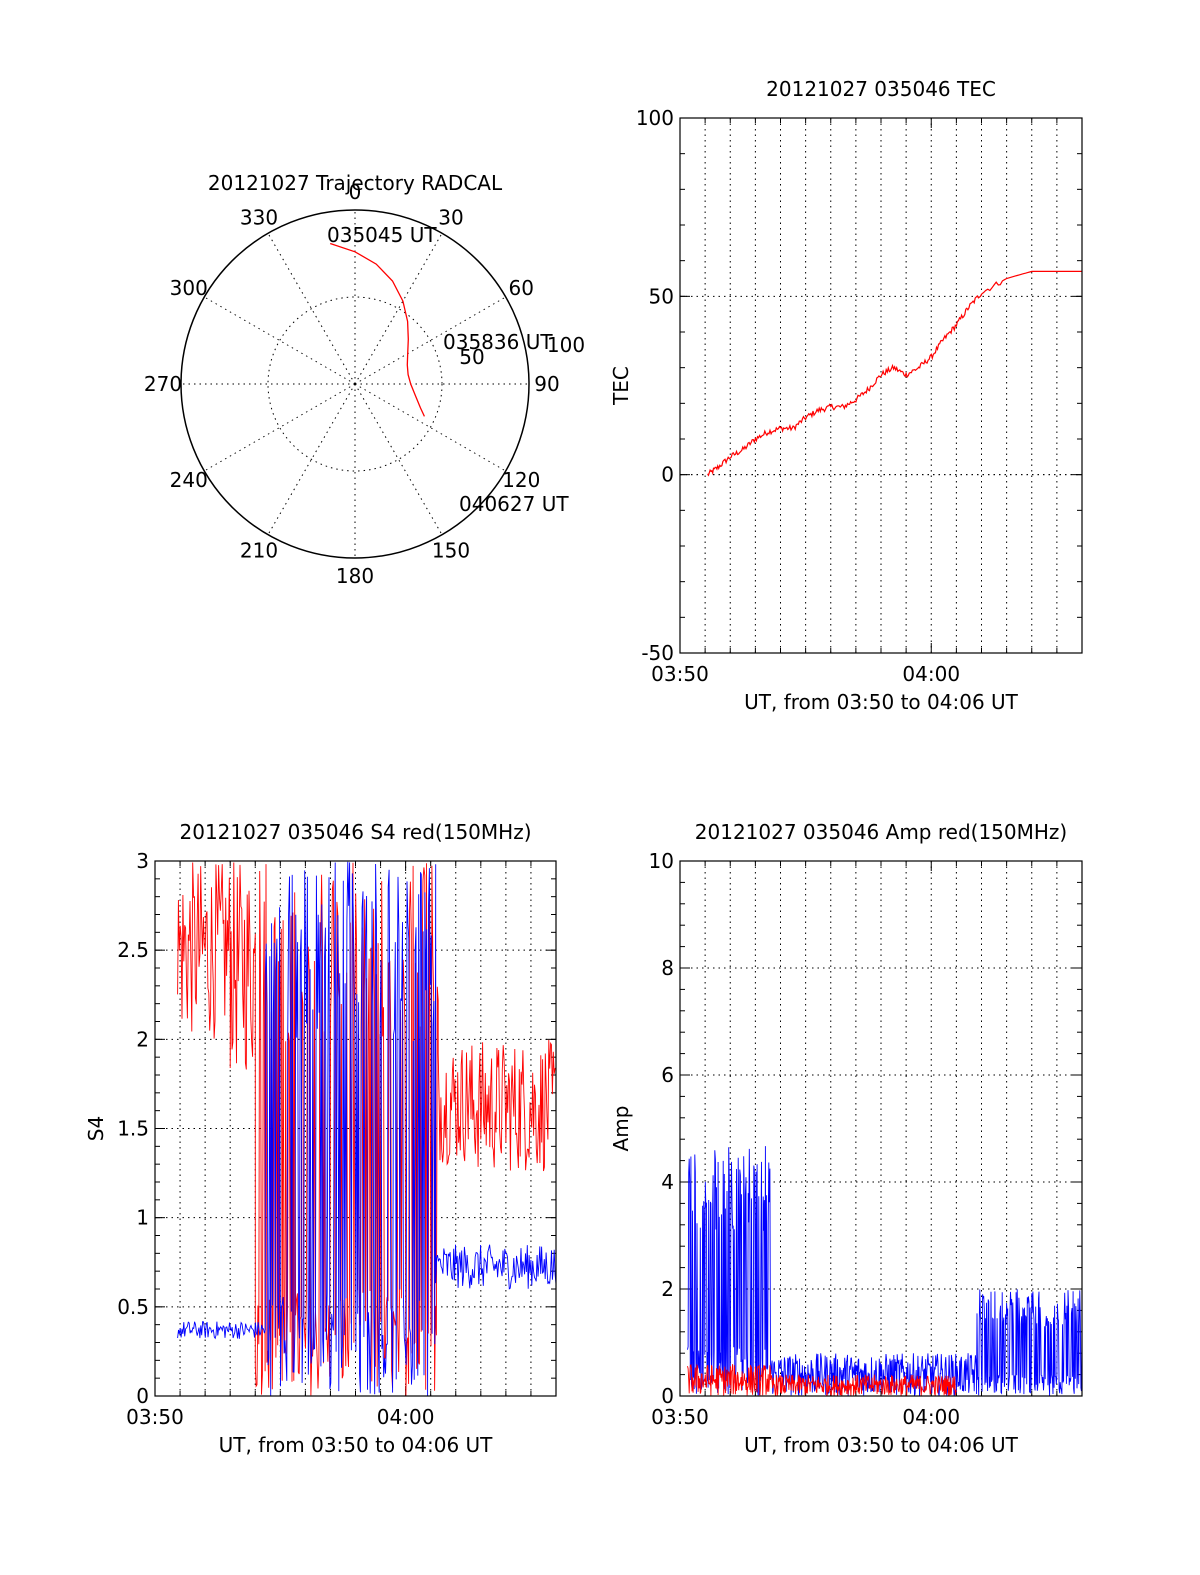  I want to click on trajectory-line, so click(377, 329).